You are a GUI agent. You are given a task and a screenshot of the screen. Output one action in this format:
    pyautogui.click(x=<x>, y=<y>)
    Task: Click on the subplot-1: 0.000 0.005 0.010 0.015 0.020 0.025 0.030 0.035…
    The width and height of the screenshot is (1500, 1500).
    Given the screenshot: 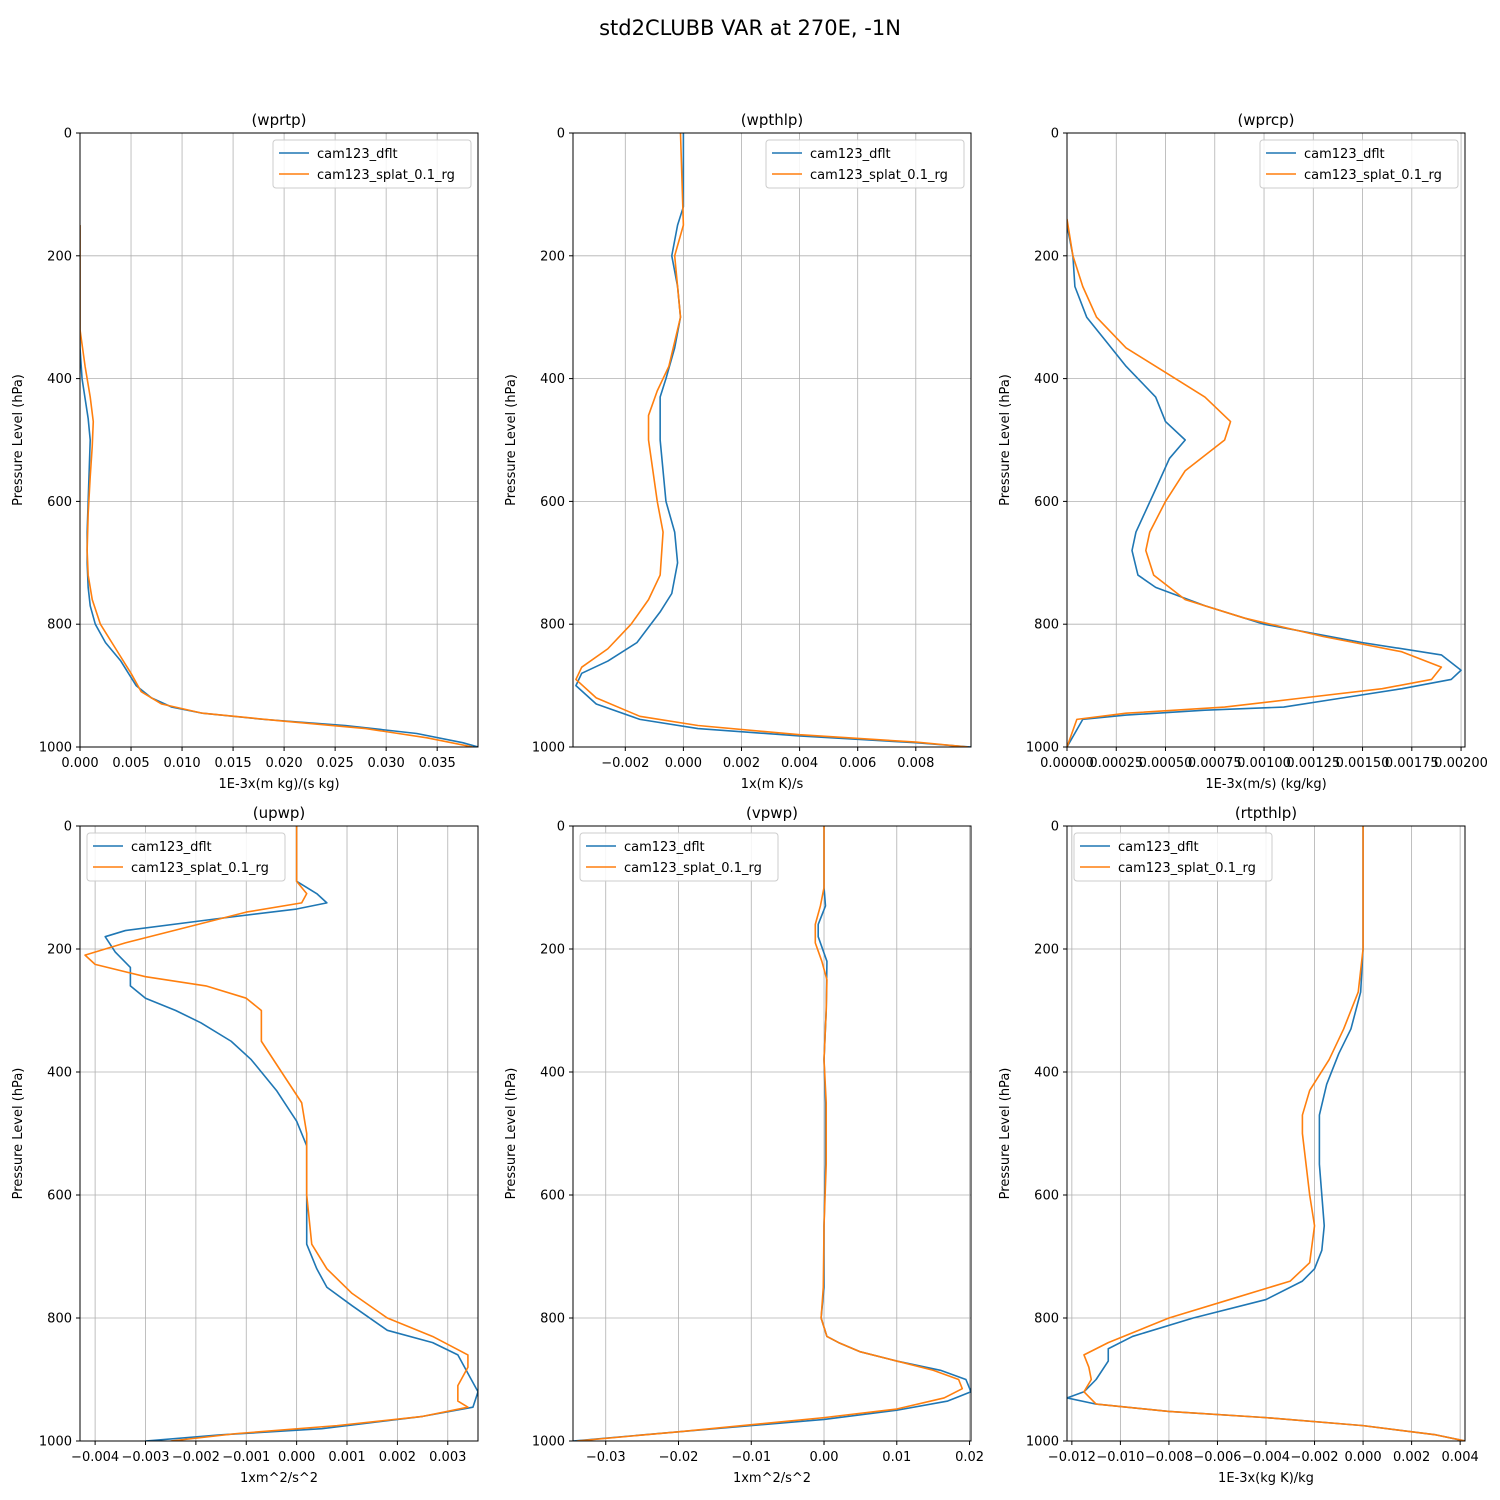 What is the action you would take?
    pyautogui.click(x=245, y=451)
    